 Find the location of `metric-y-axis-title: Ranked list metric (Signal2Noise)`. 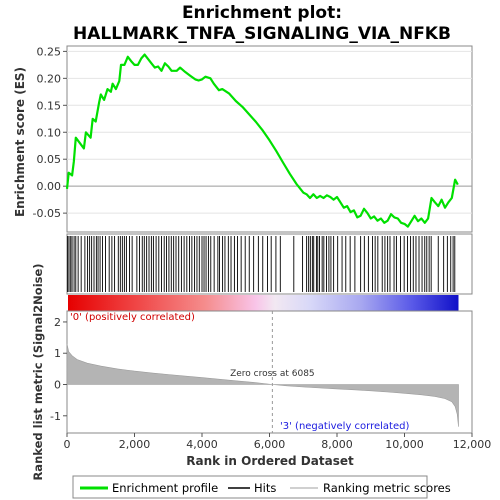

metric-y-axis-title: Ranked list metric (Signal2Noise) is located at coordinates (38, 371).